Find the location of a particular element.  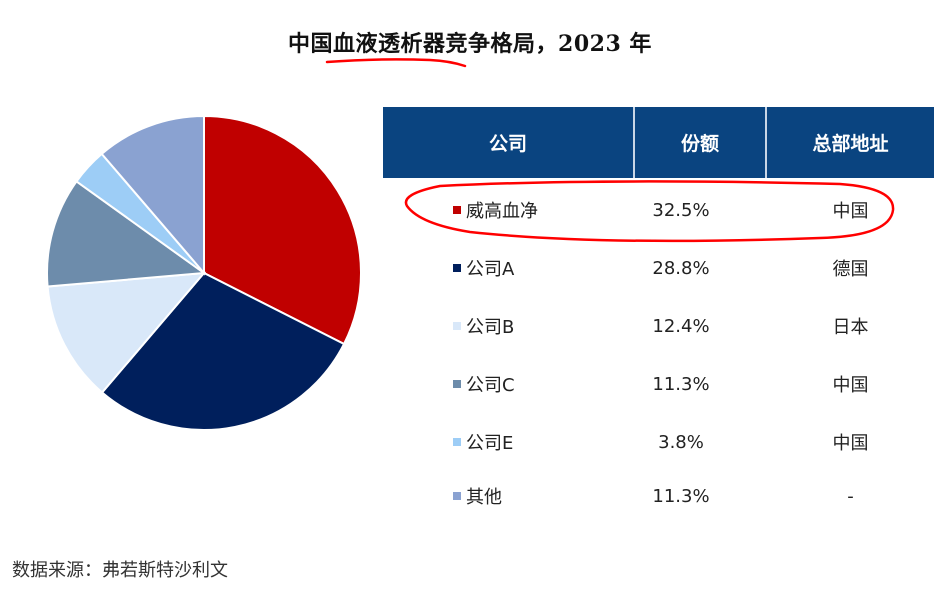

company-name: 公司C is located at coordinates (490, 385).